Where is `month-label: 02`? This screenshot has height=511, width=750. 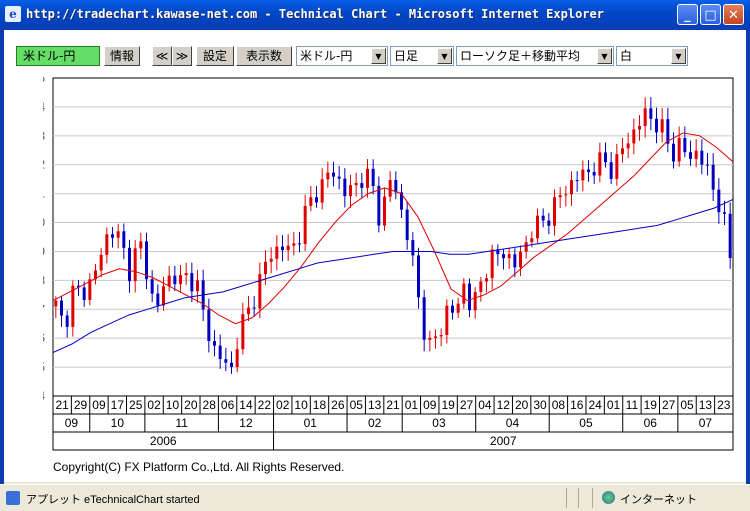 month-label: 02 is located at coordinates (375, 423).